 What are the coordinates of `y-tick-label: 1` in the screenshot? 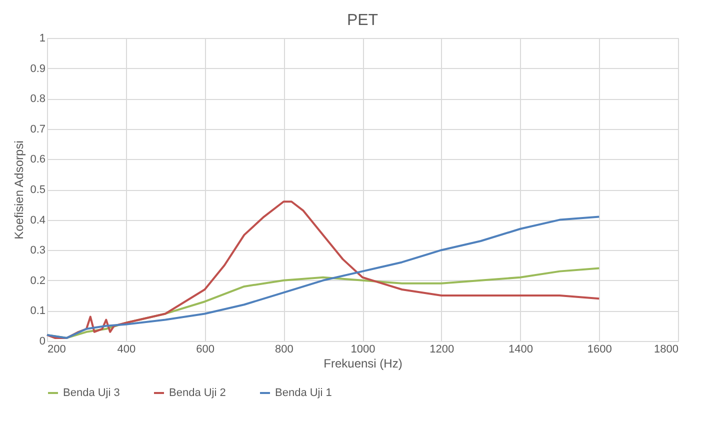 It's located at (42, 38).